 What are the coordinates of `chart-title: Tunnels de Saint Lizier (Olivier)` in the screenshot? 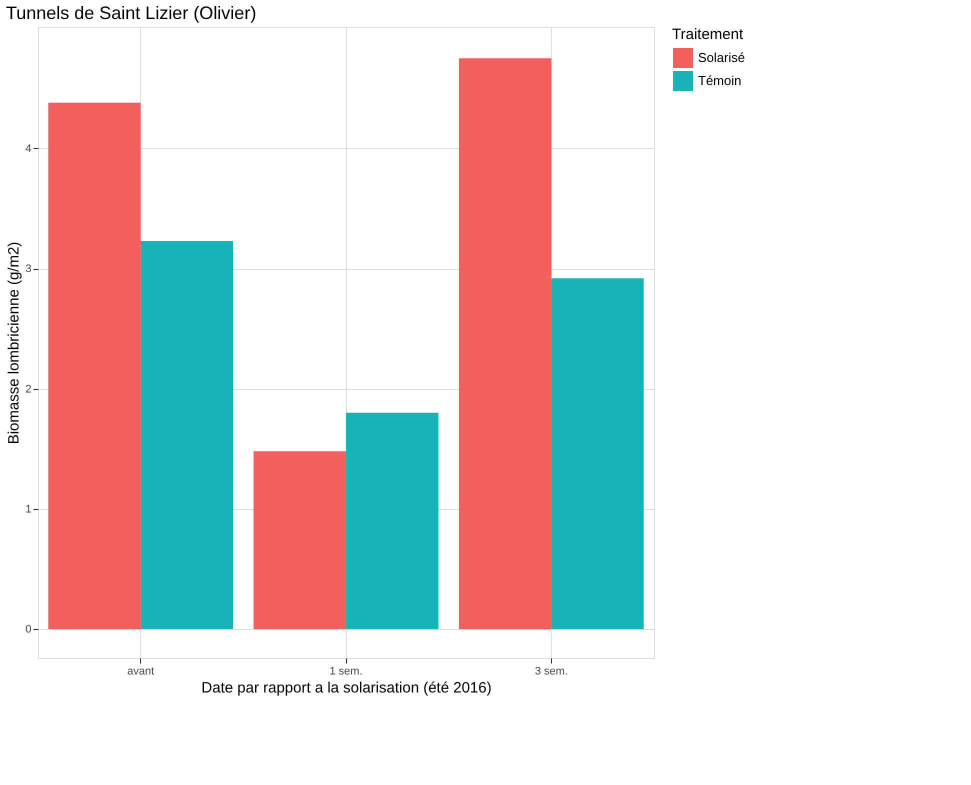 It's located at (131, 13).